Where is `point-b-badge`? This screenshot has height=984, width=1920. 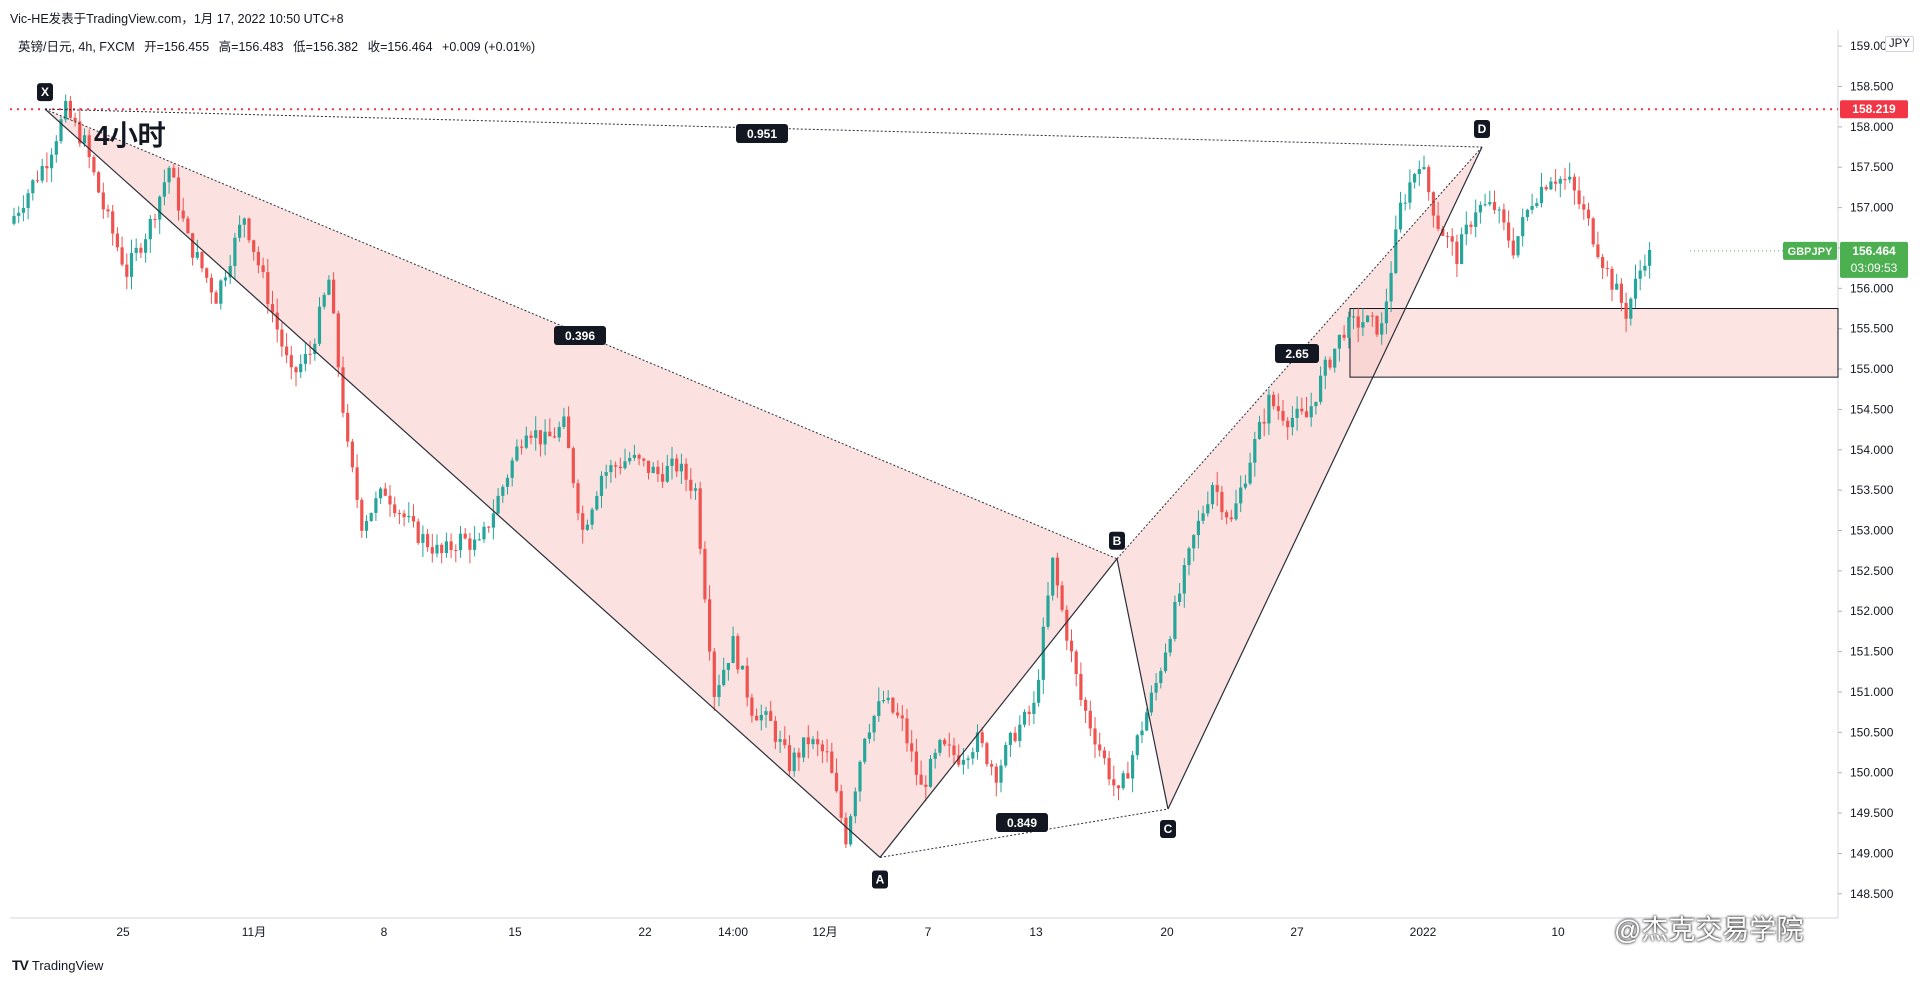 point-b-badge is located at coordinates (1117, 540).